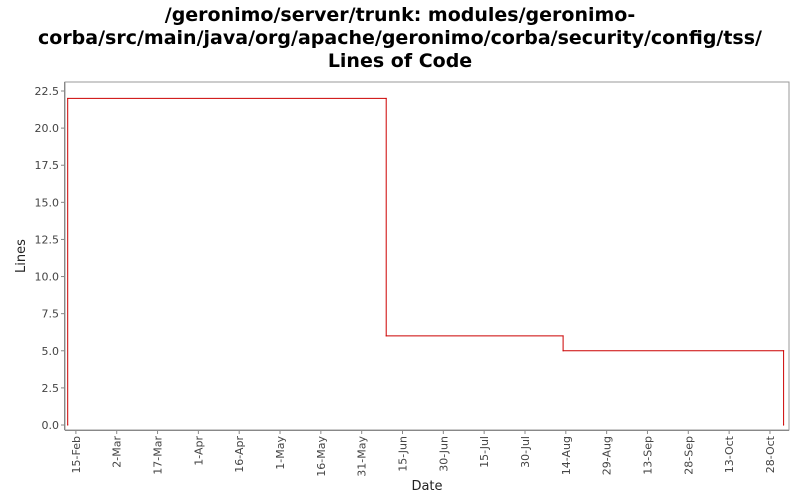  I want to click on y-axis: 0.0 2.5 5.0 7.5 10.0 12.5 15.0 17.5 20.0 22.5, so click(50, 257).